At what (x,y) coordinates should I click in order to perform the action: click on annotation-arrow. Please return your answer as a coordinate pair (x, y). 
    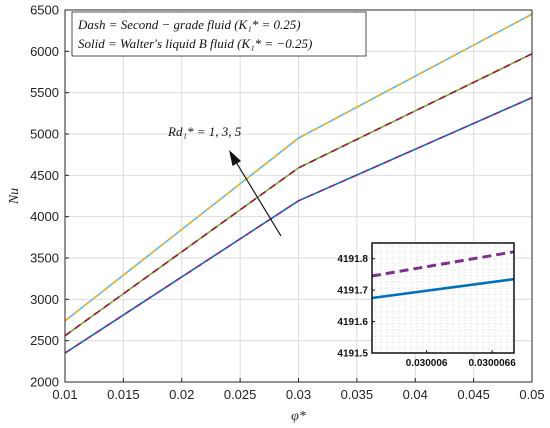
    Looking at the image, I should click on (258, 199).